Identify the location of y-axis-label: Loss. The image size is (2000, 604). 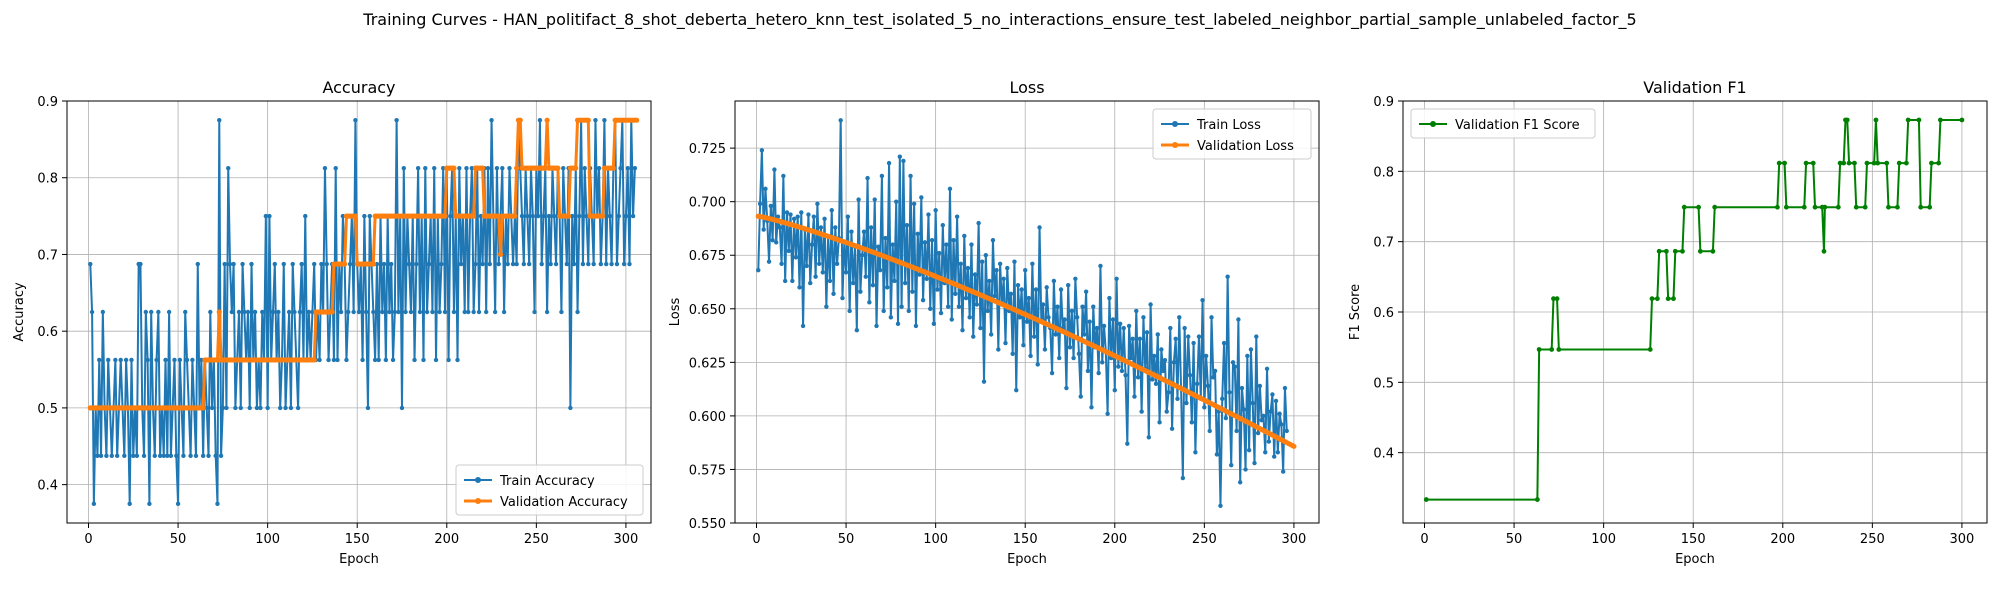
(675, 312).